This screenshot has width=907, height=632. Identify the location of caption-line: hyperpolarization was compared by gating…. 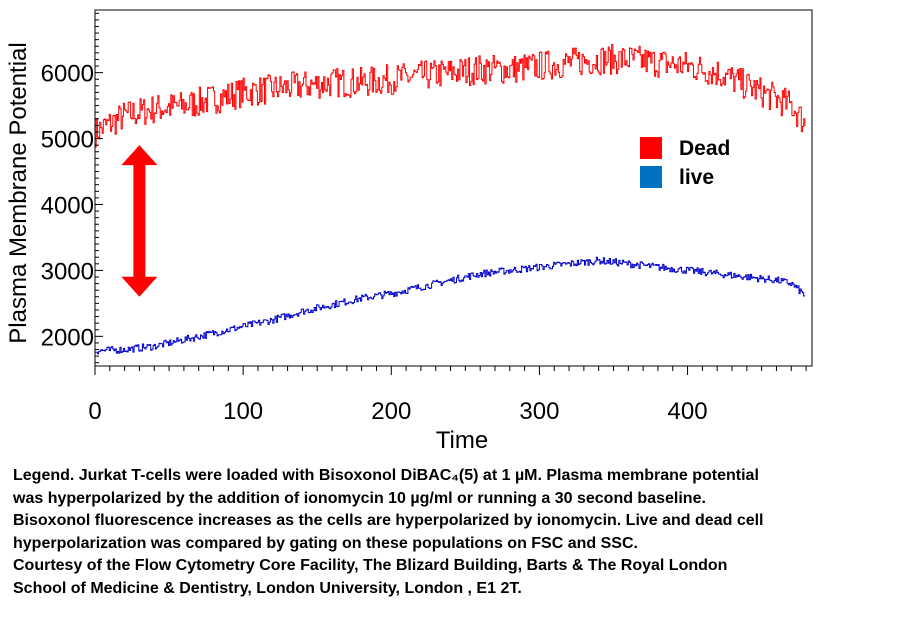
(325, 543).